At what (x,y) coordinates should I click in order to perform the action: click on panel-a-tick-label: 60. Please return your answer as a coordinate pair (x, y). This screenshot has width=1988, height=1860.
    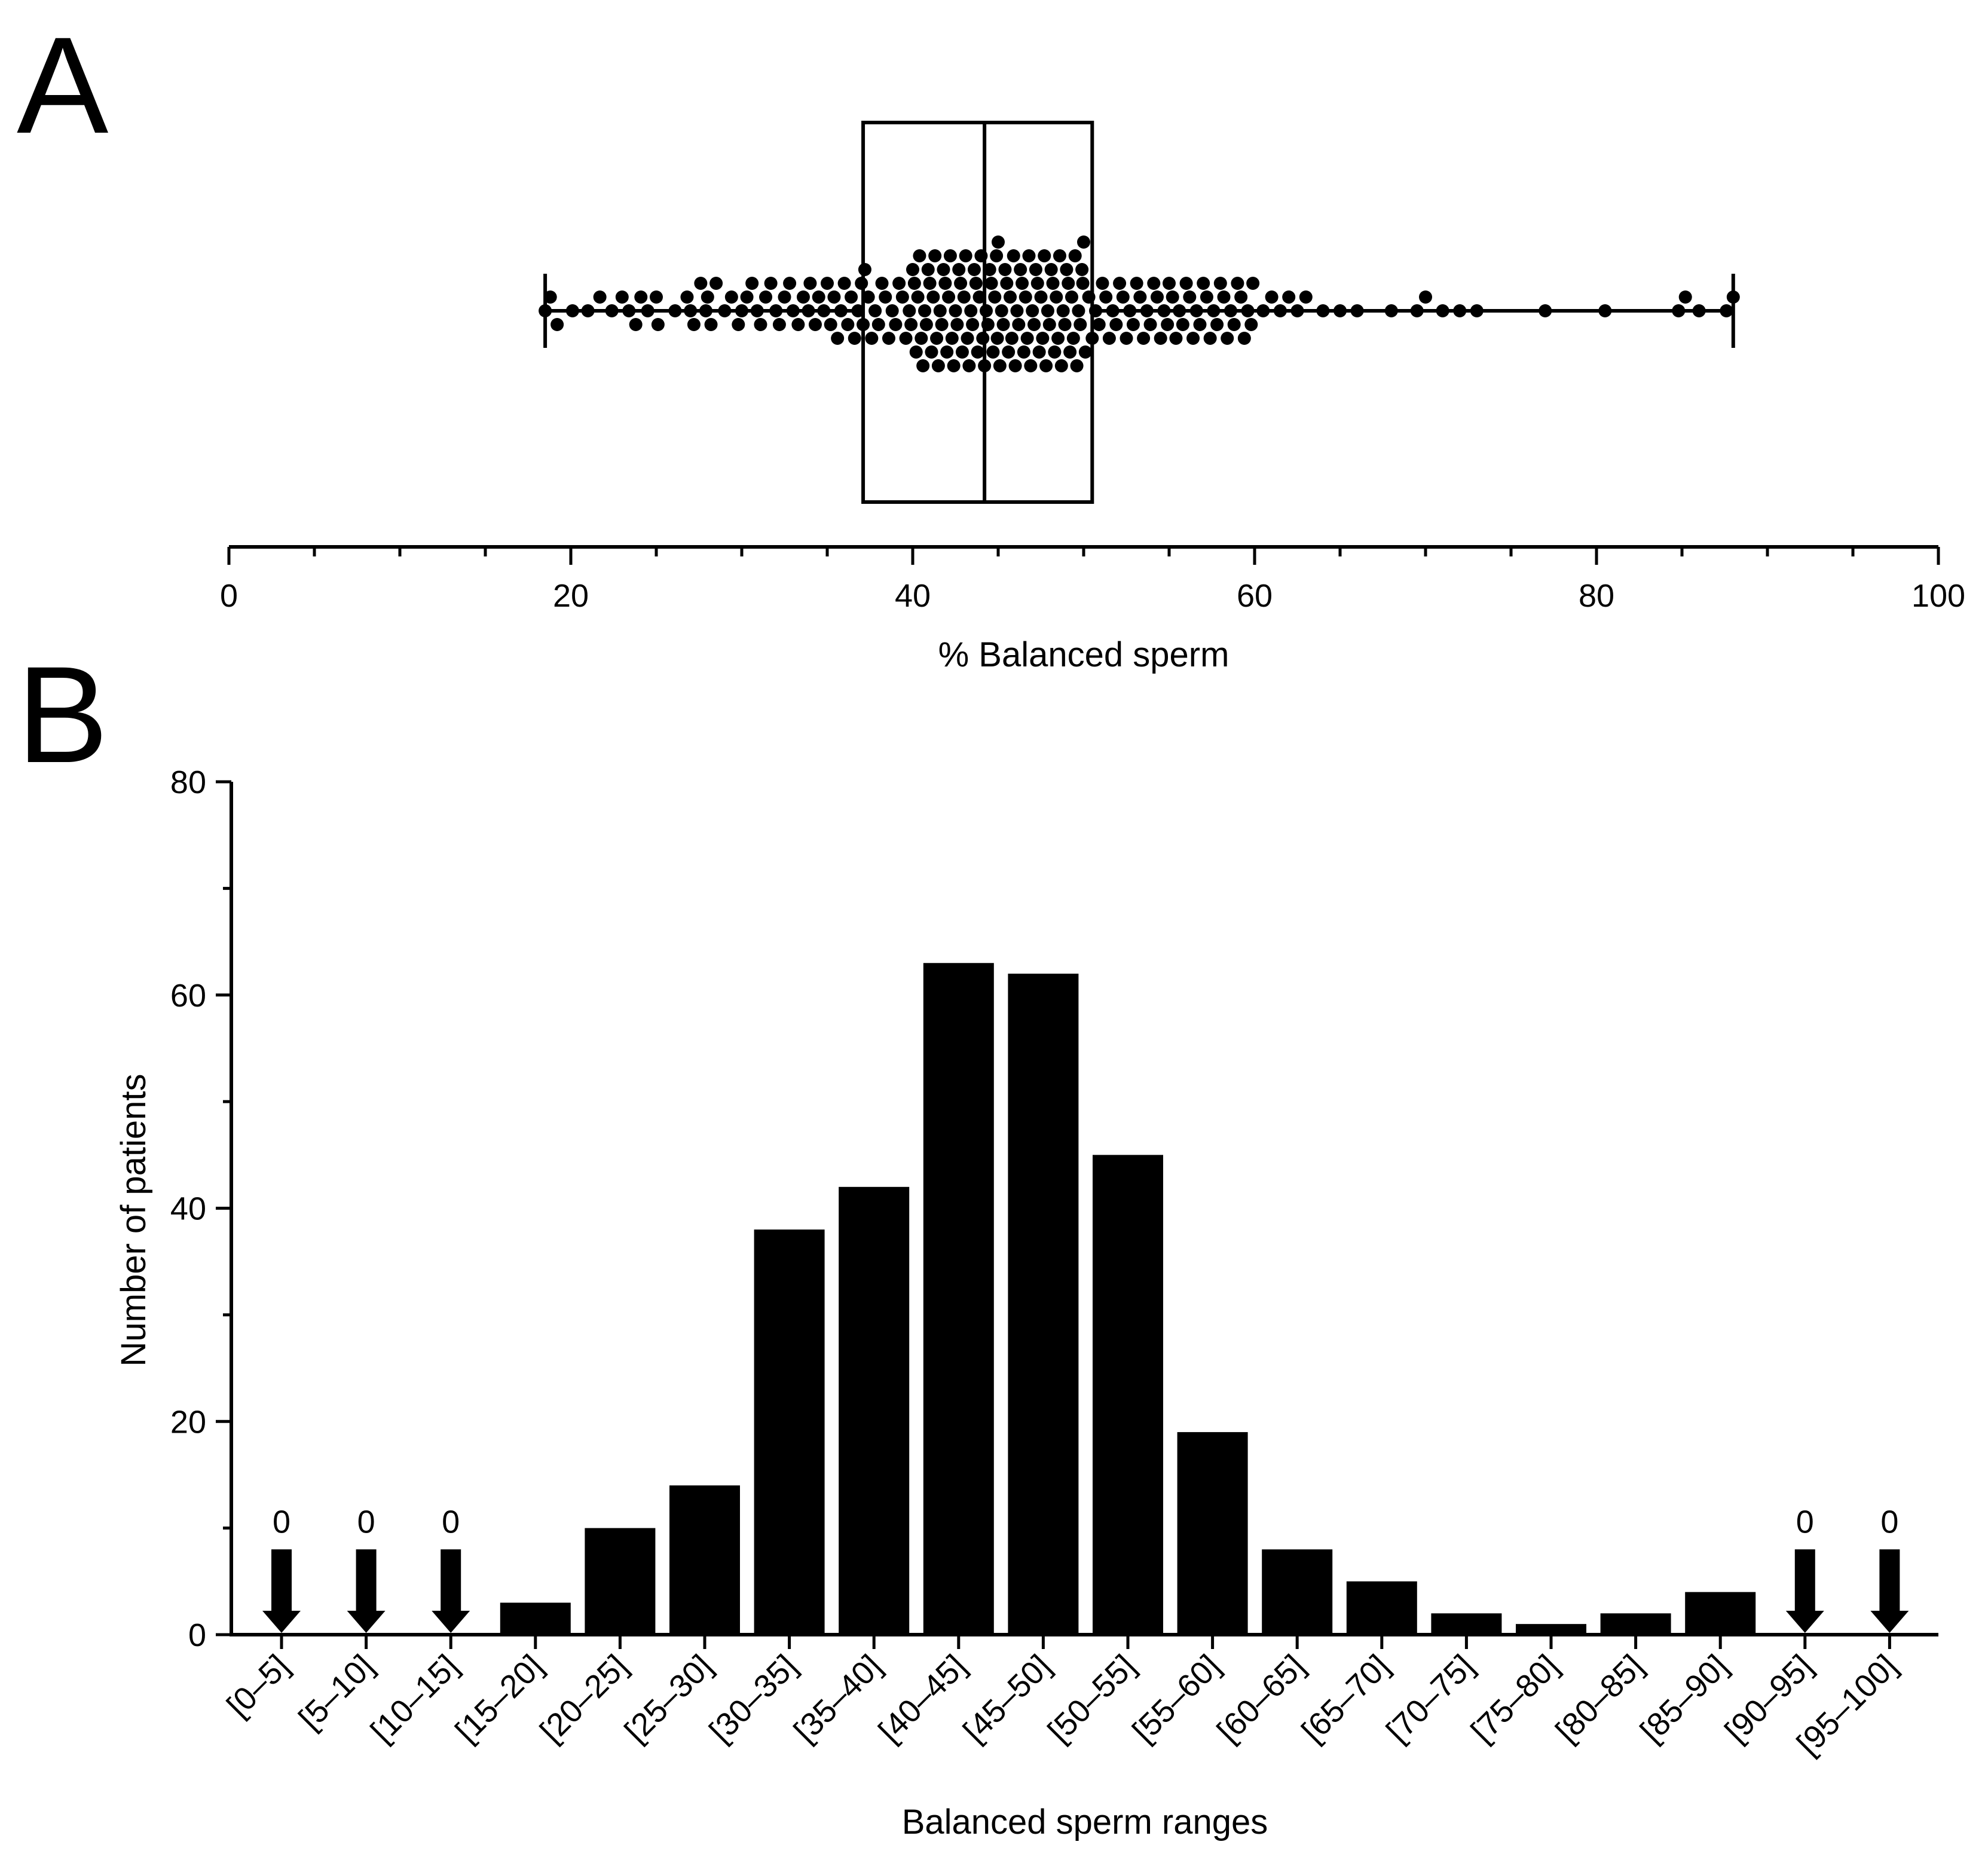
    Looking at the image, I should click on (1255, 596).